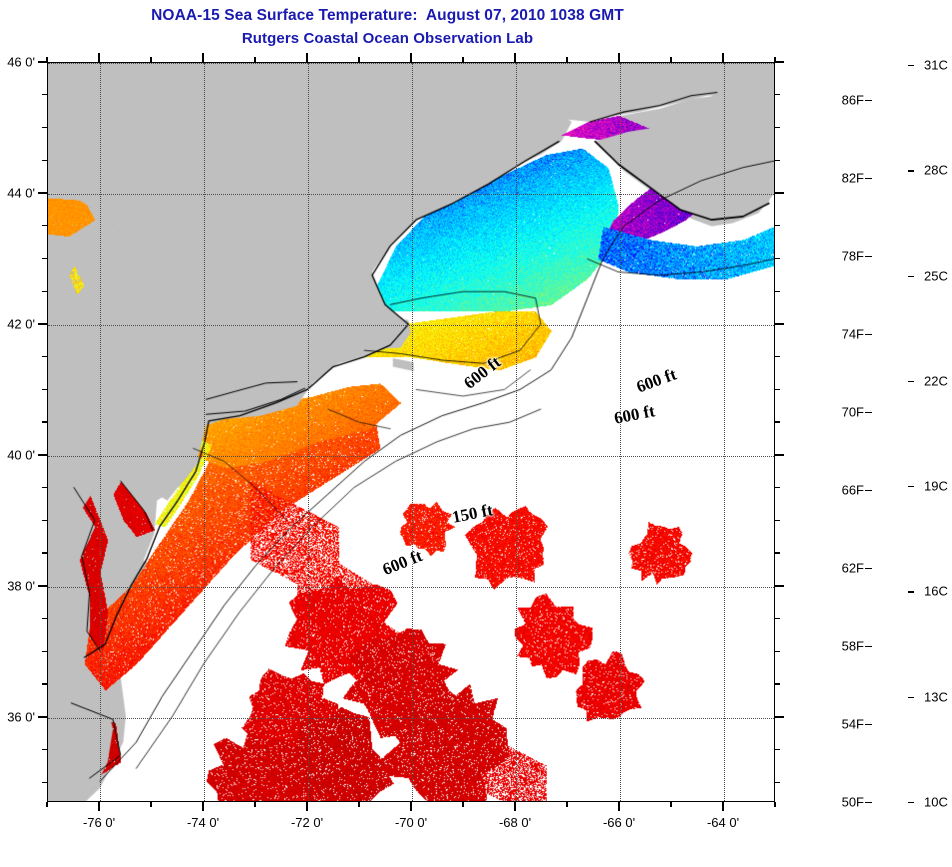  Describe the element at coordinates (99, 822) in the screenshot. I see `x-axis-label: -76 0'` at that location.